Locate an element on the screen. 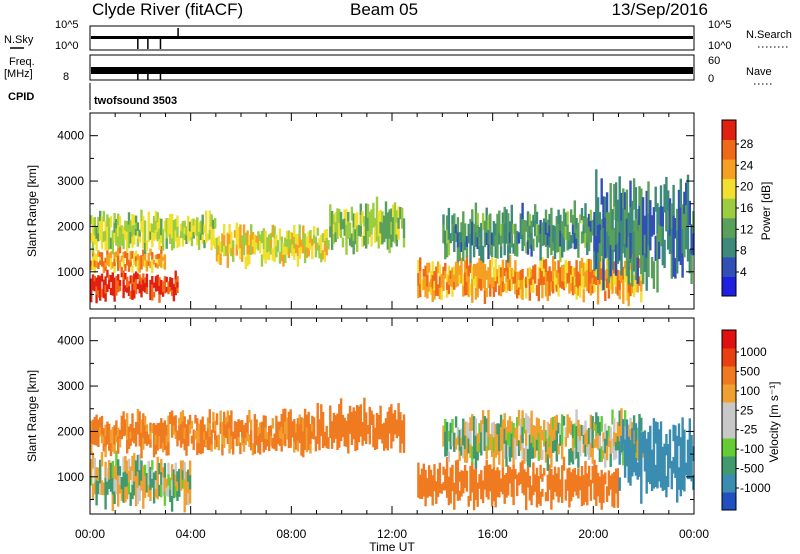 The width and height of the screenshot is (800, 554). velocity-colorbar-label: Velocity [m s⁻¹] is located at coordinates (774, 421).